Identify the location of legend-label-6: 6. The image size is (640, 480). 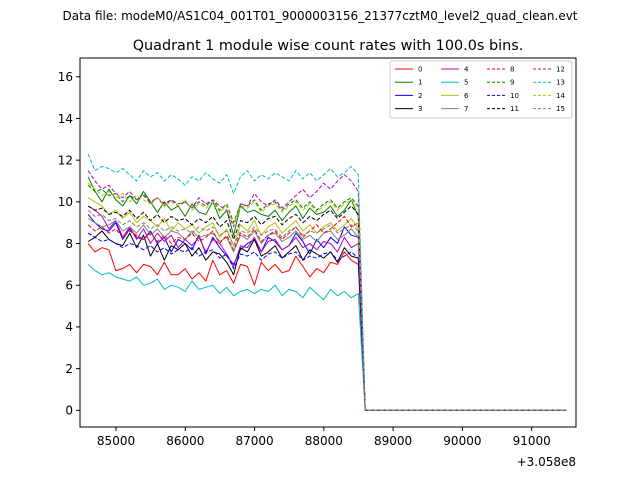
(466, 96).